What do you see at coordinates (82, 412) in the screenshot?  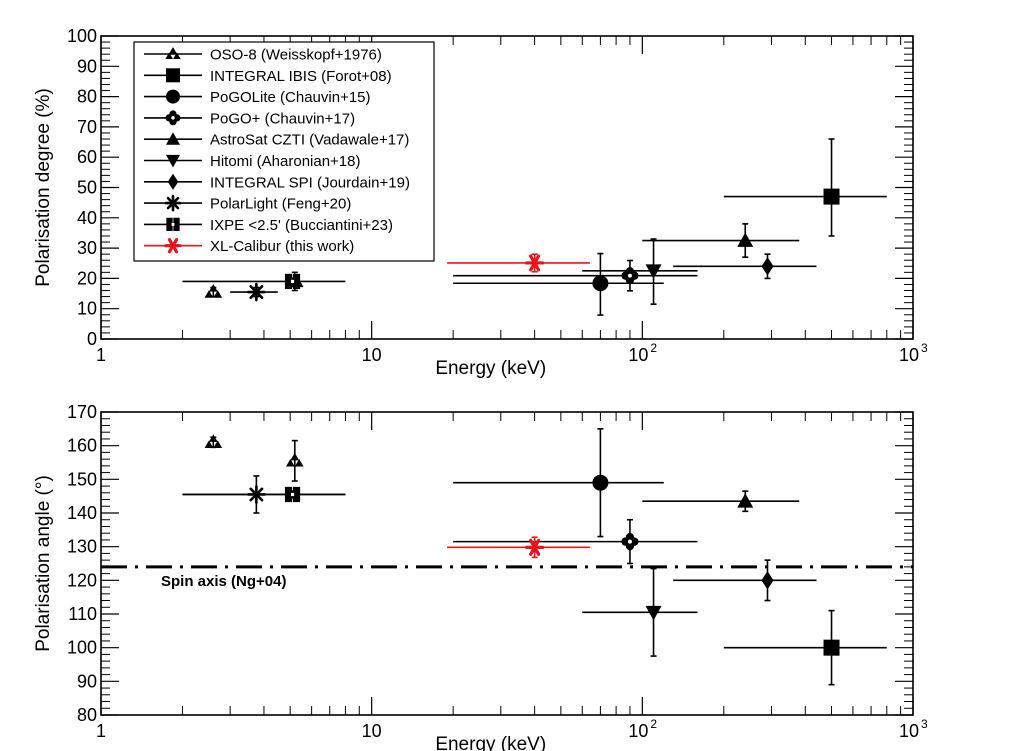 I see `y-tick-label: 170` at bounding box center [82, 412].